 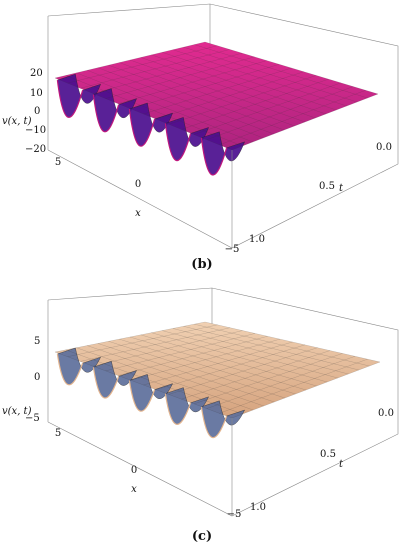 What do you see at coordinates (138, 184) in the screenshot?
I see `panel-b-x-tick: 0` at bounding box center [138, 184].